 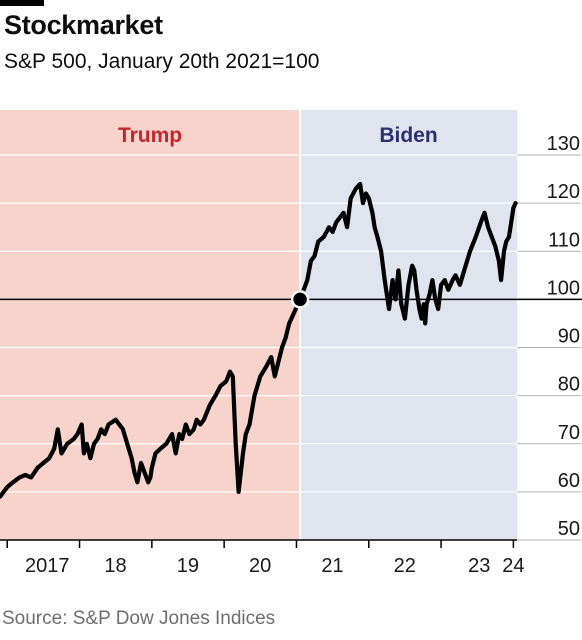 What do you see at coordinates (563, 144) in the screenshot?
I see `y-tick-label: 130` at bounding box center [563, 144].